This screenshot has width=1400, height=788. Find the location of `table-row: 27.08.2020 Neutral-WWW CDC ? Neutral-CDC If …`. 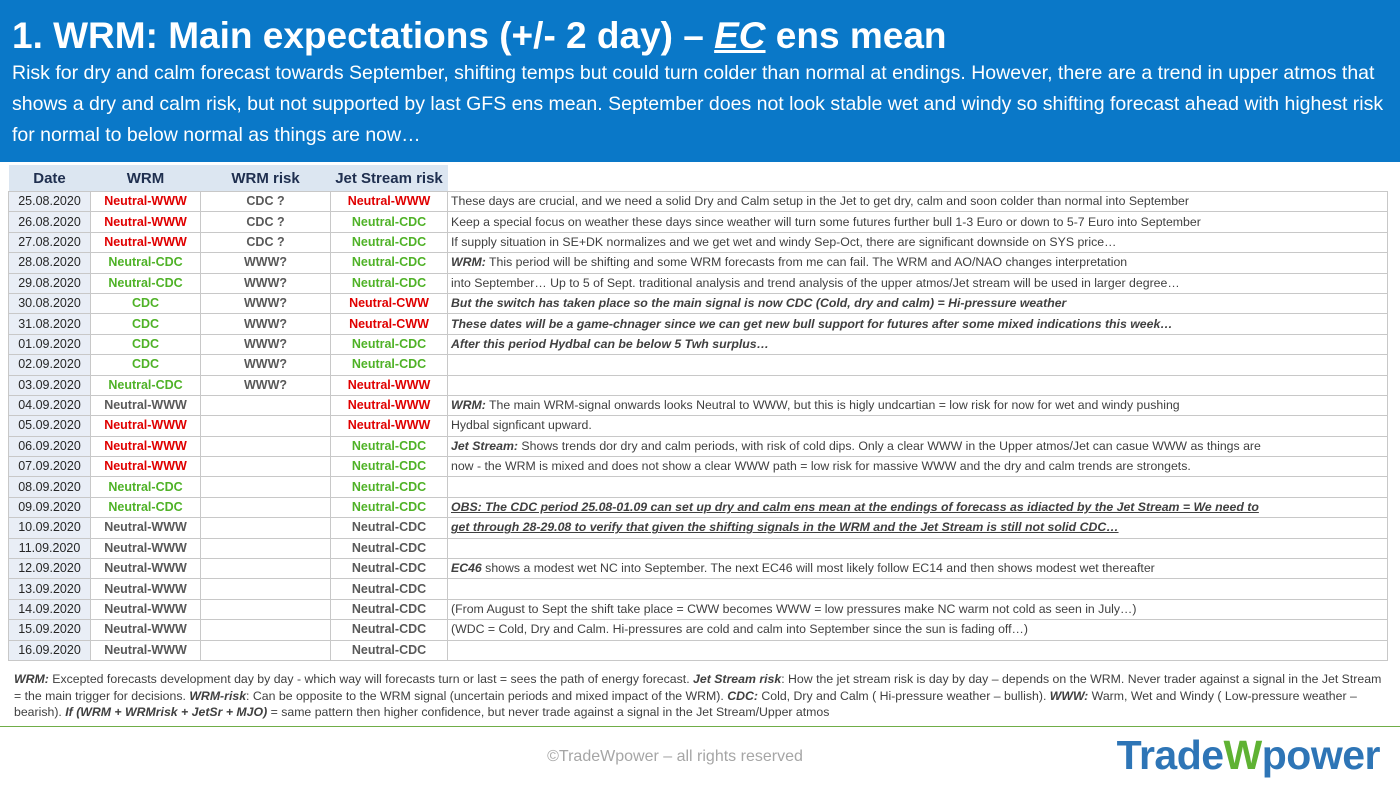

table-row: 27.08.2020 Neutral-WWW CDC ? Neutral-CDC If … is located at coordinates (698, 242).